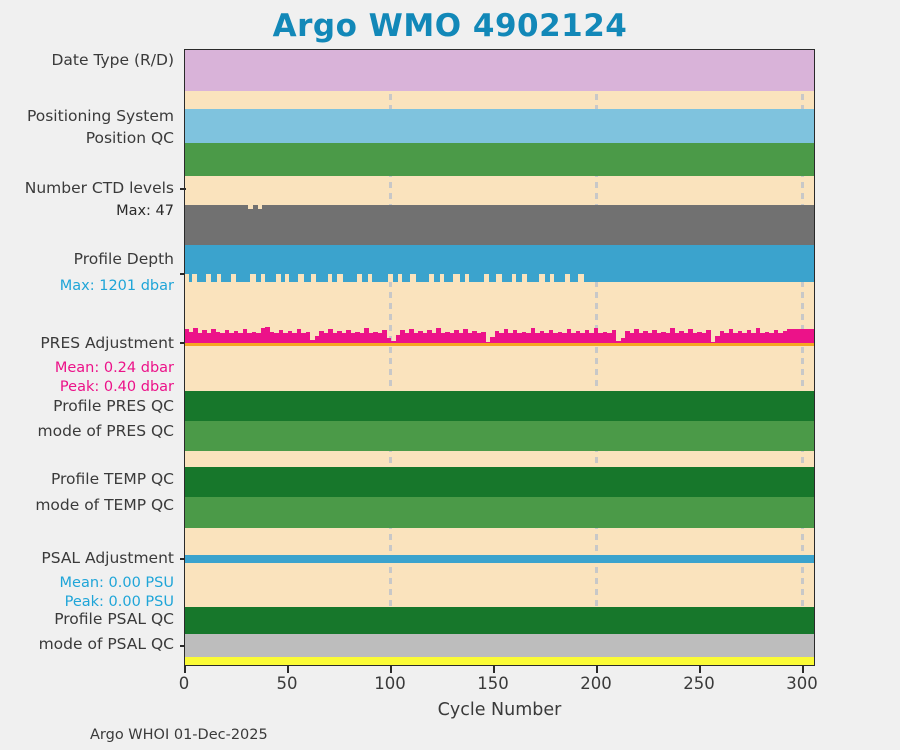 The width and height of the screenshot is (900, 750). Describe the element at coordinates (499, 645) in the screenshot. I see `band-mode-psal-qc-gray` at that location.